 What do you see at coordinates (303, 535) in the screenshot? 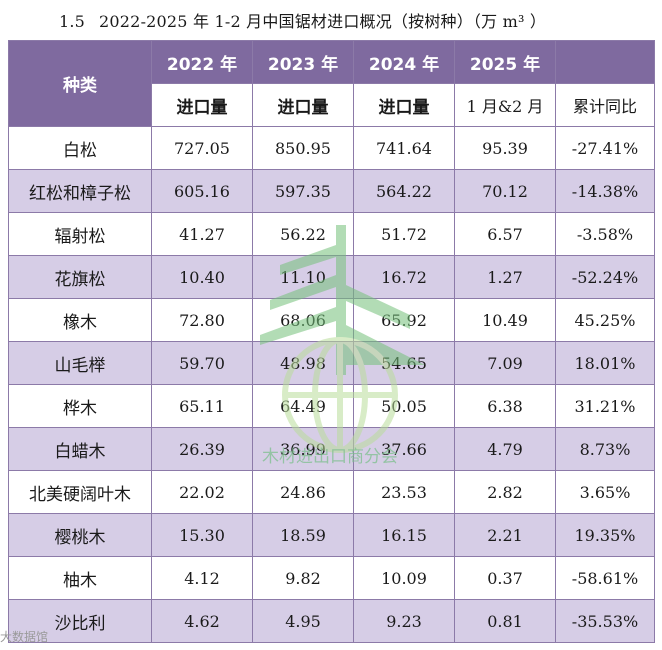
I see `cell-2023: 18.59` at bounding box center [303, 535].